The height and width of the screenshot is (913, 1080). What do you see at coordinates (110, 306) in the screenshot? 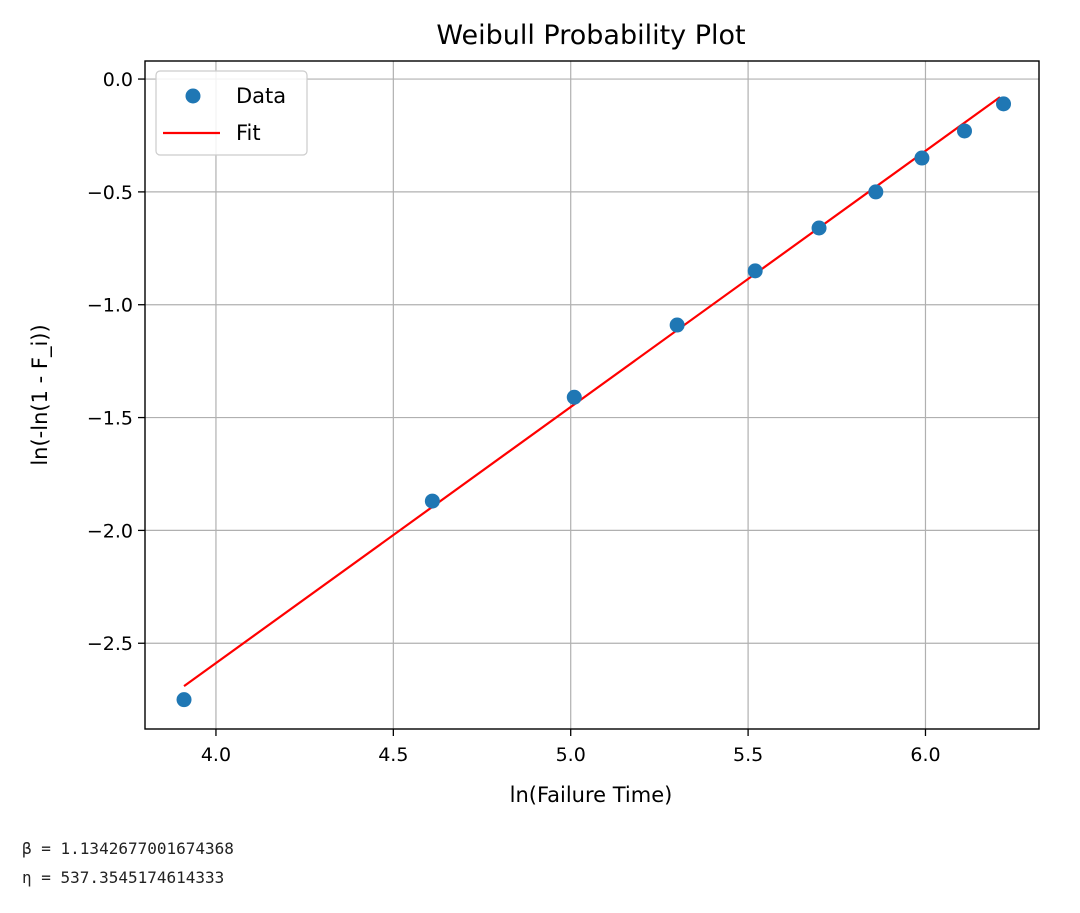
I see `y-tick-label: −1.0` at bounding box center [110, 306].